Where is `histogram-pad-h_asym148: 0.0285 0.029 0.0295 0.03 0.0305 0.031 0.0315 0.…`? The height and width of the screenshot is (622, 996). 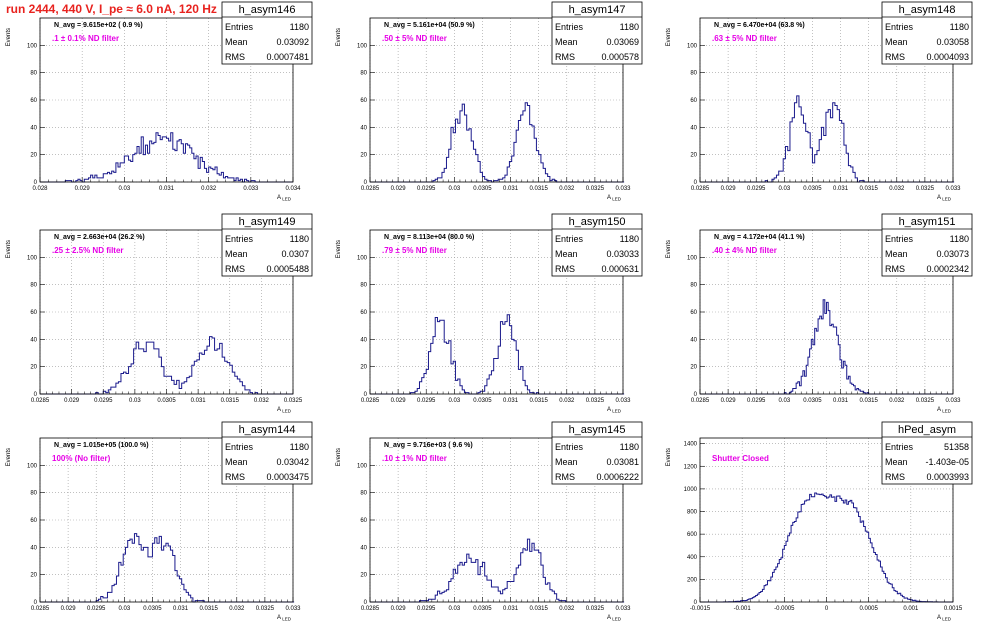
histogram-pad-h_asym148: 0.0285 0.029 0.0295 0.03 0.0305 0.031 0.0315 0.… is located at coordinates (819, 101).